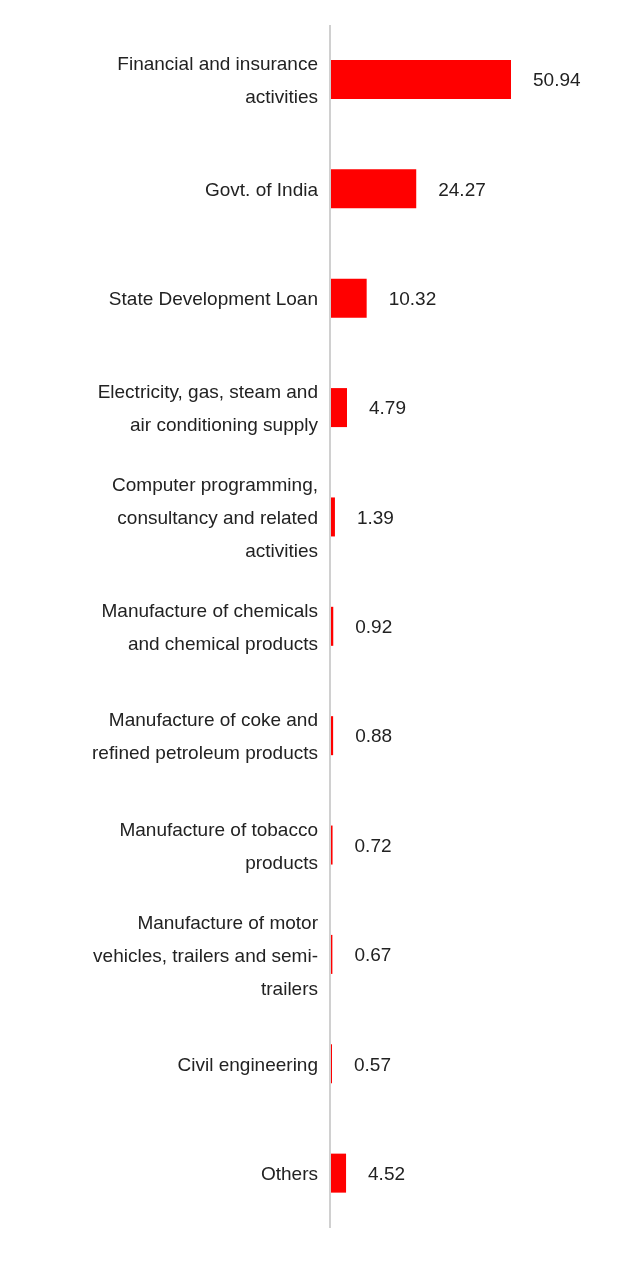 This screenshot has height=1284, width=624. I want to click on y-tick-label: Govt. of India, so click(261, 189).